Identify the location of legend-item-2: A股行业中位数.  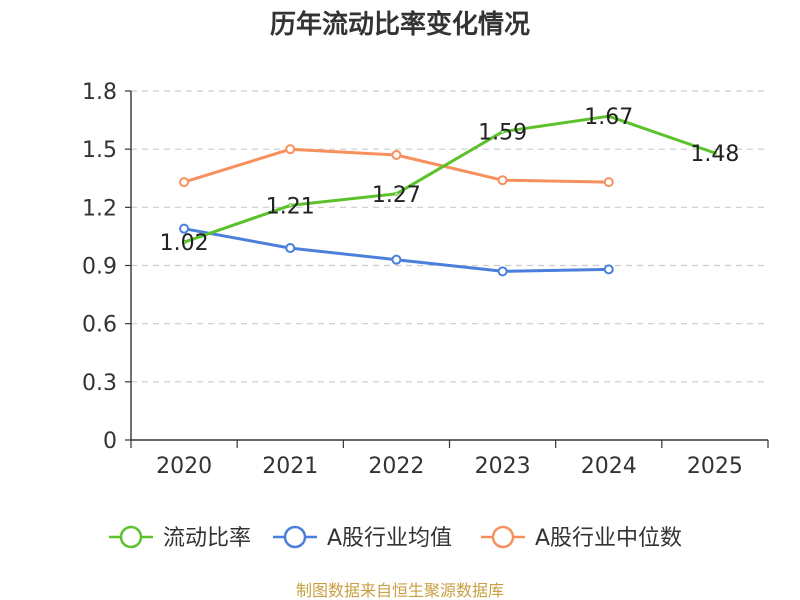
(581, 538).